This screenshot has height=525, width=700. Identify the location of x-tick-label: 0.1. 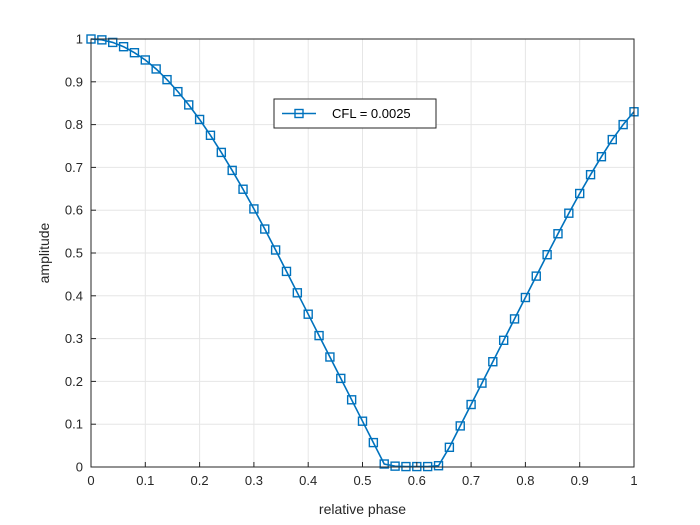
(145, 480).